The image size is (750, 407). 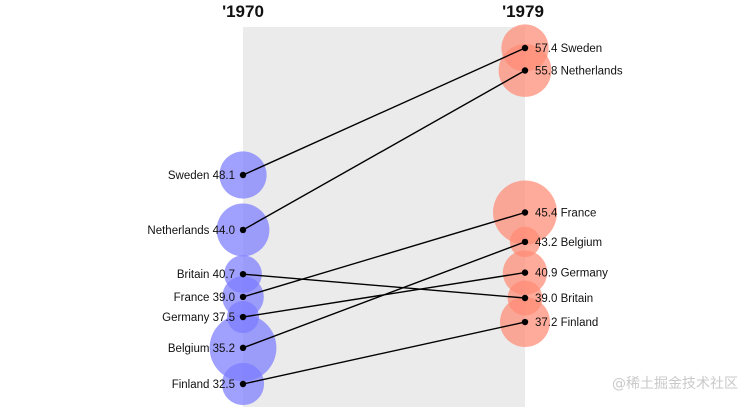 I want to click on label-1970-france: France 39.0, so click(x=204, y=298).